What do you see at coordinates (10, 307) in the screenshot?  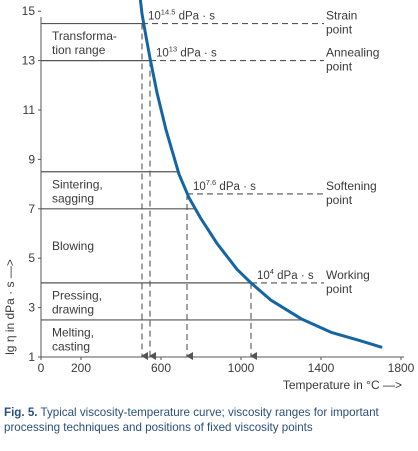 I see `y-axis-label: lg η in dPa · s —>` at bounding box center [10, 307].